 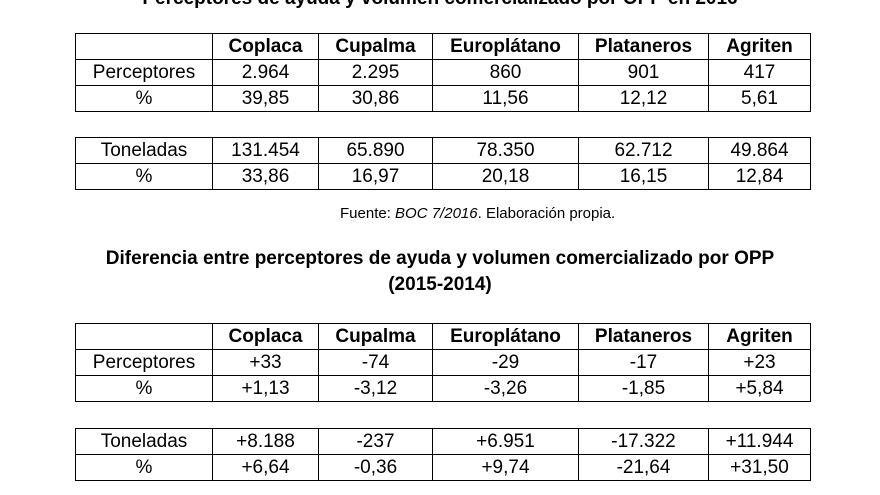 What do you see at coordinates (505, 441) in the screenshot?
I see `value-cell: +6.951` at bounding box center [505, 441].